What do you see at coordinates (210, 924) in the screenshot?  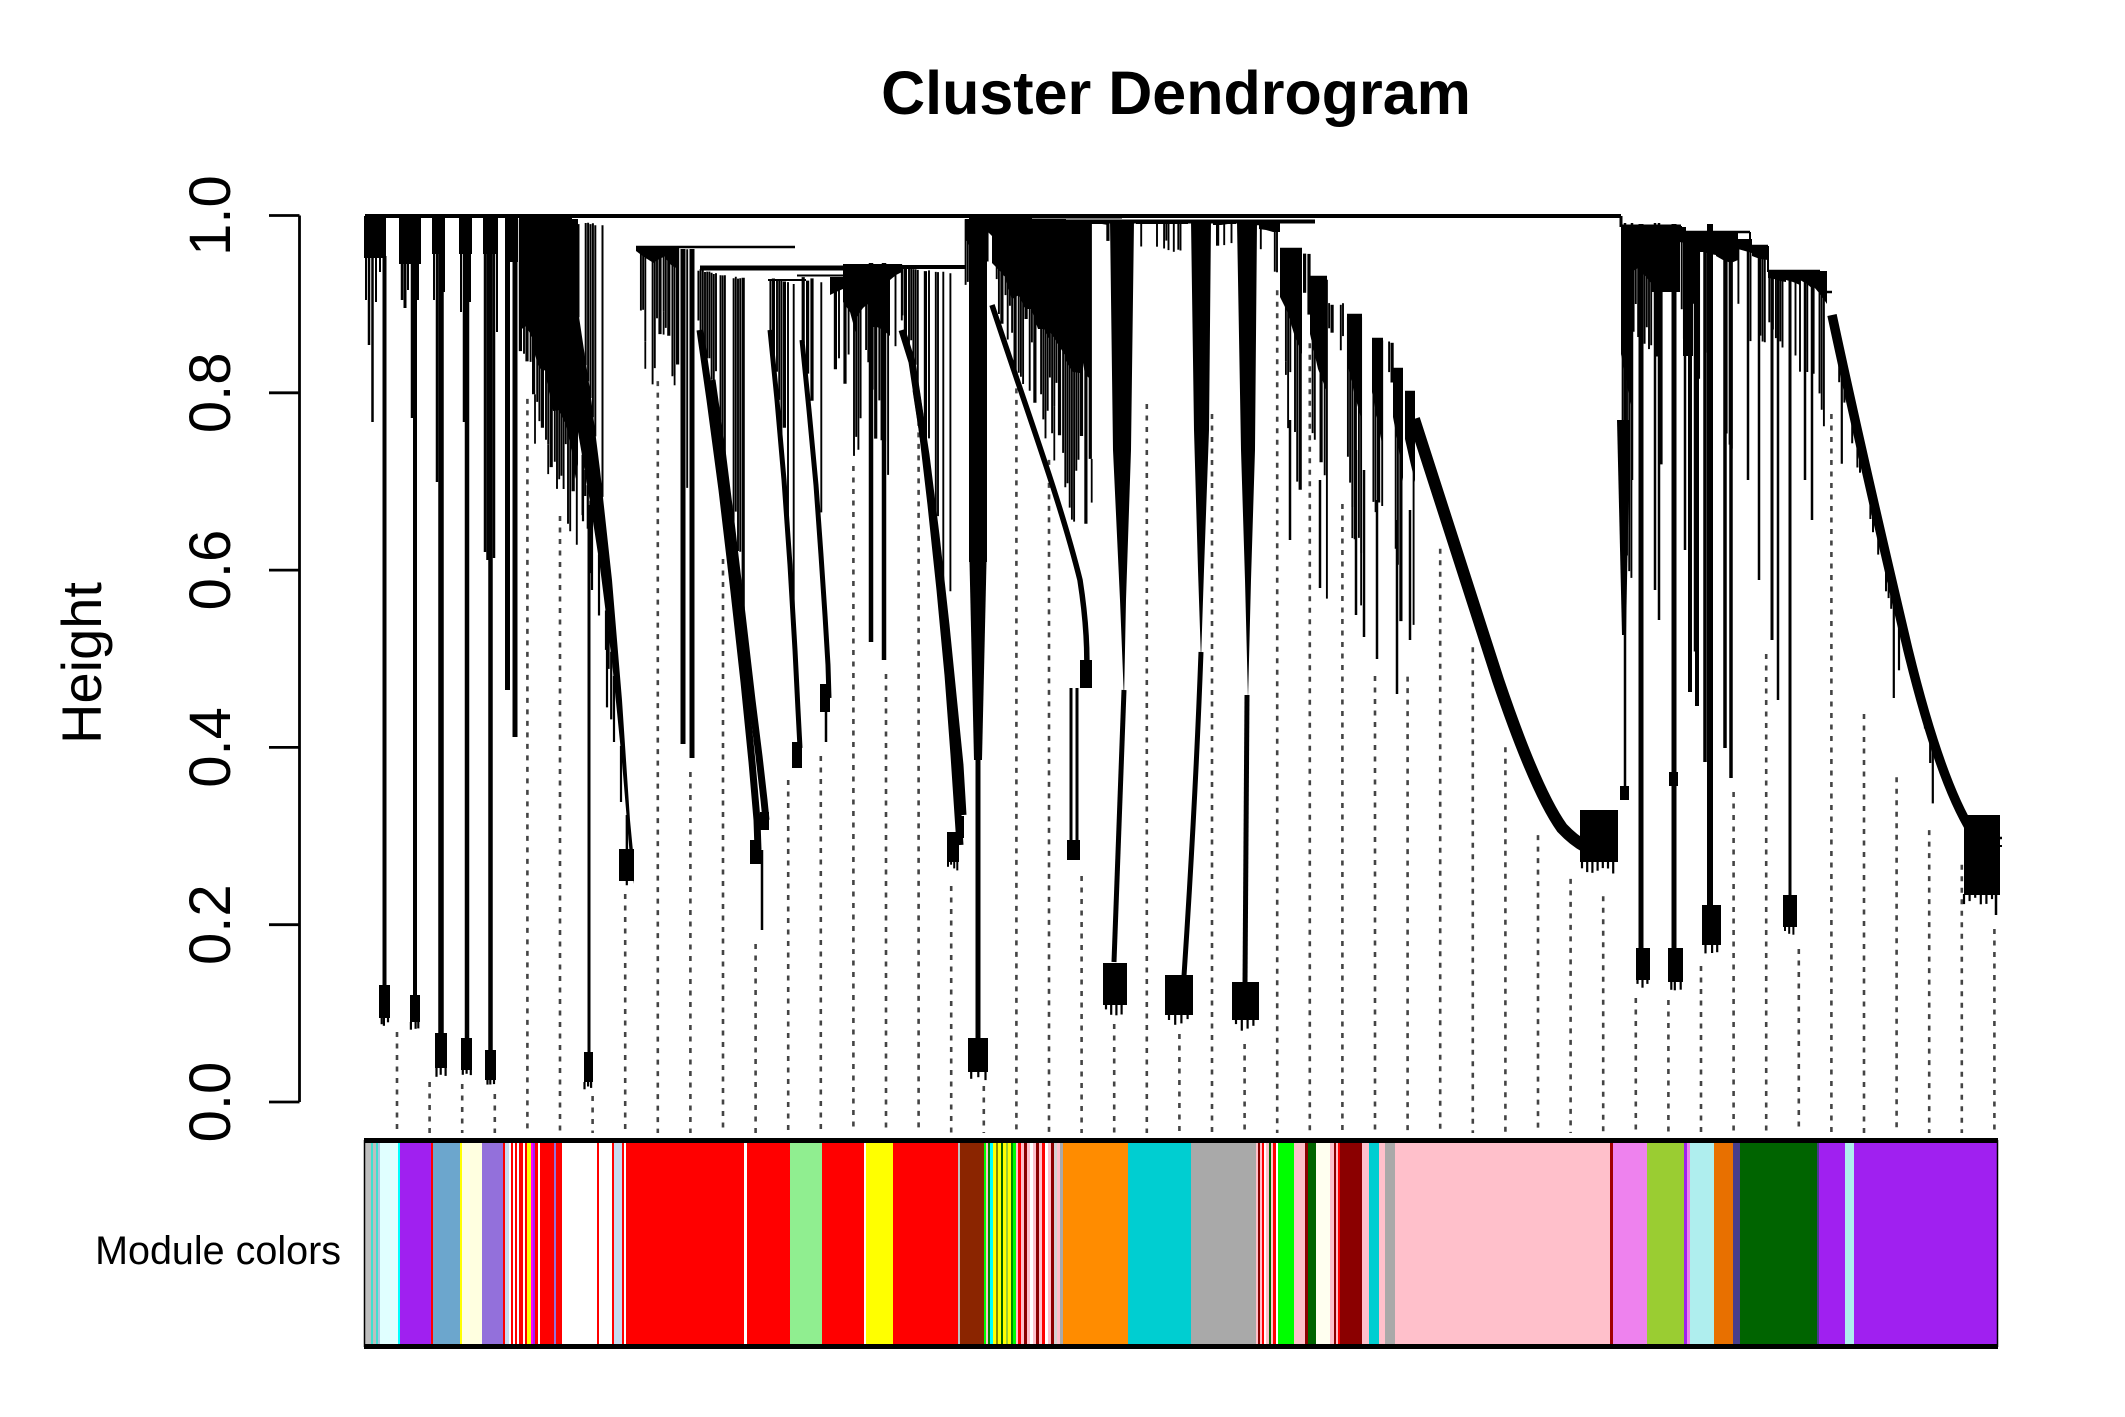 I see `svg-text: 0.2` at bounding box center [210, 924].